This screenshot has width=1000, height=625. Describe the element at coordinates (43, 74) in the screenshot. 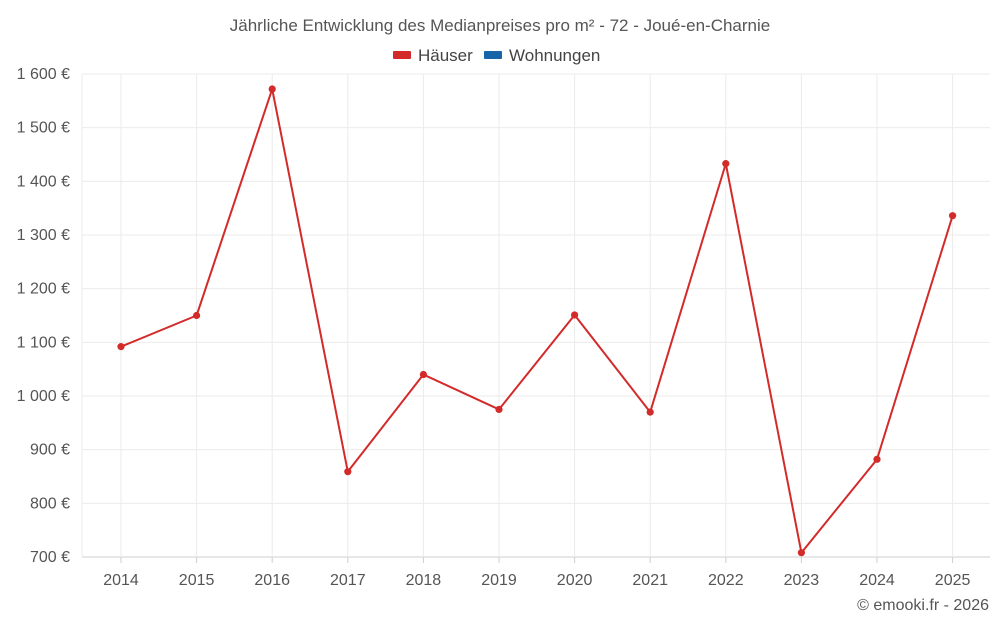

I see `y-tick-label: 1 600 €` at that location.